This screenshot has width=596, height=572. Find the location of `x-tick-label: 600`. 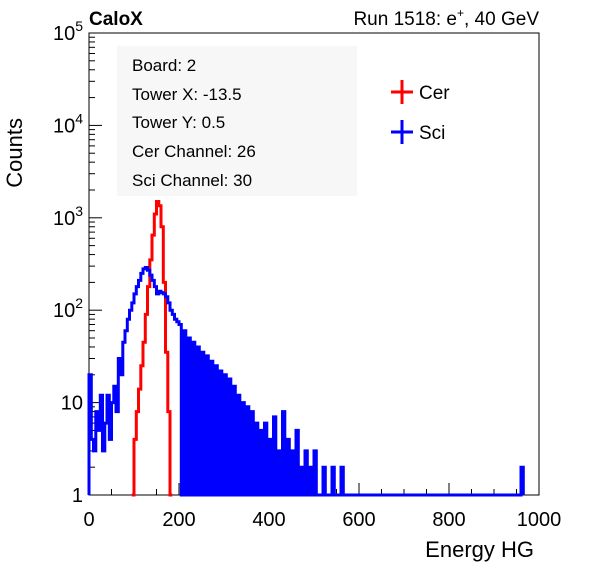

x-tick-label: 600 is located at coordinates (358, 520).